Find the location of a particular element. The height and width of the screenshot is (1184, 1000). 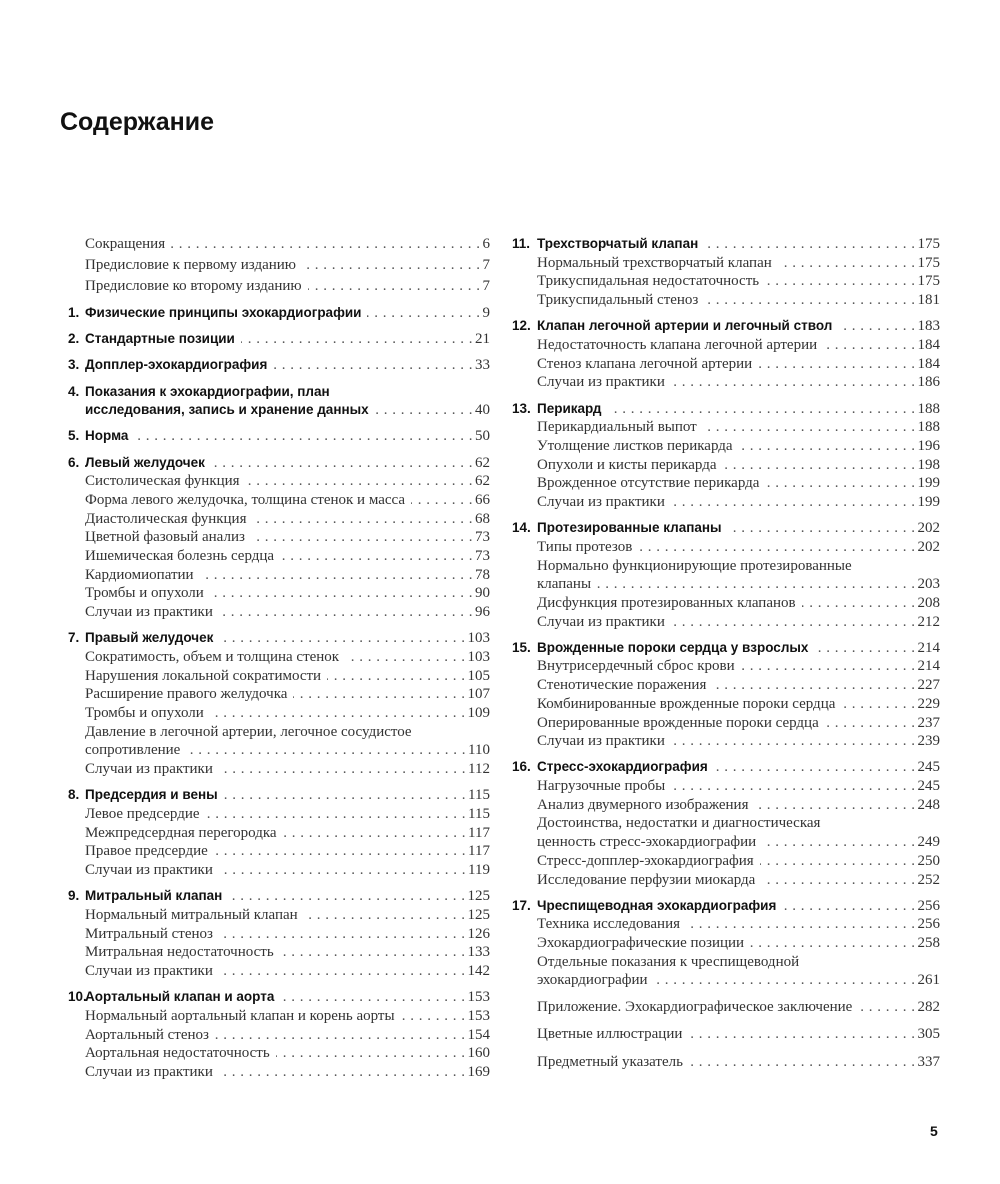

toc-entry: Случаи из практики 239 is located at coordinates (738, 742).